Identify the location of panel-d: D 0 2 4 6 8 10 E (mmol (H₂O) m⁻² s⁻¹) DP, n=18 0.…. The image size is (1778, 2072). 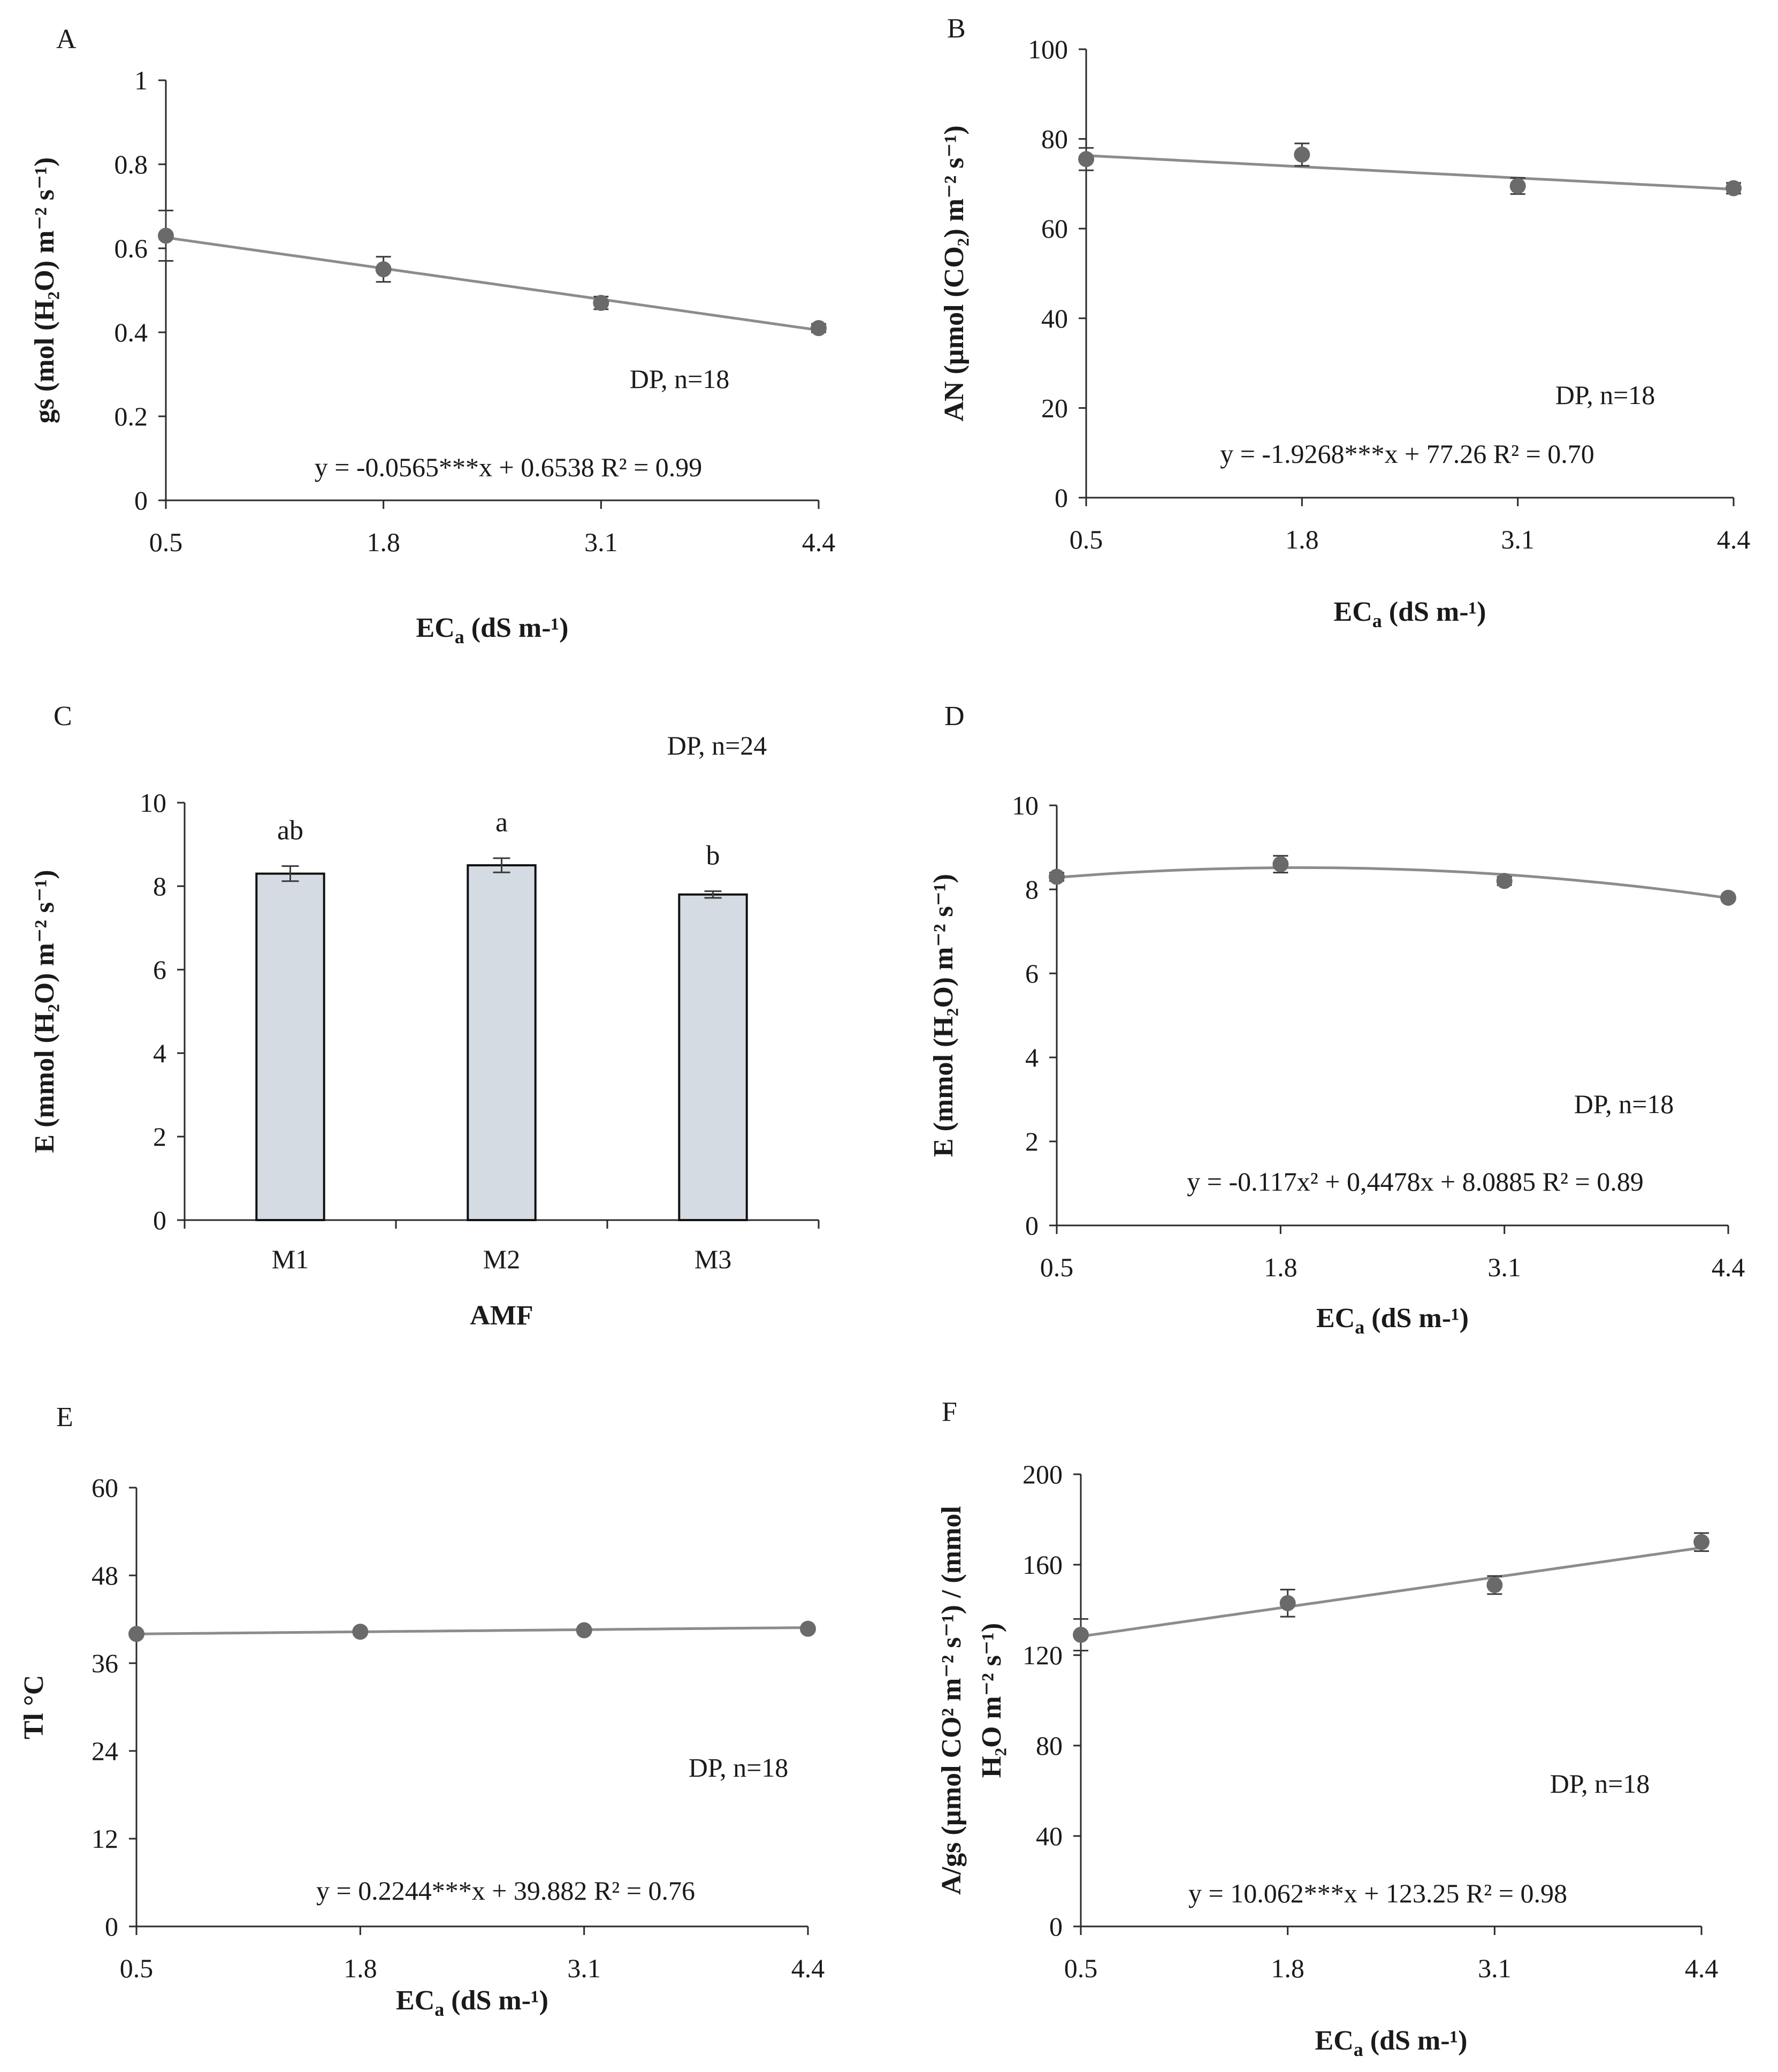
(1337, 1020).